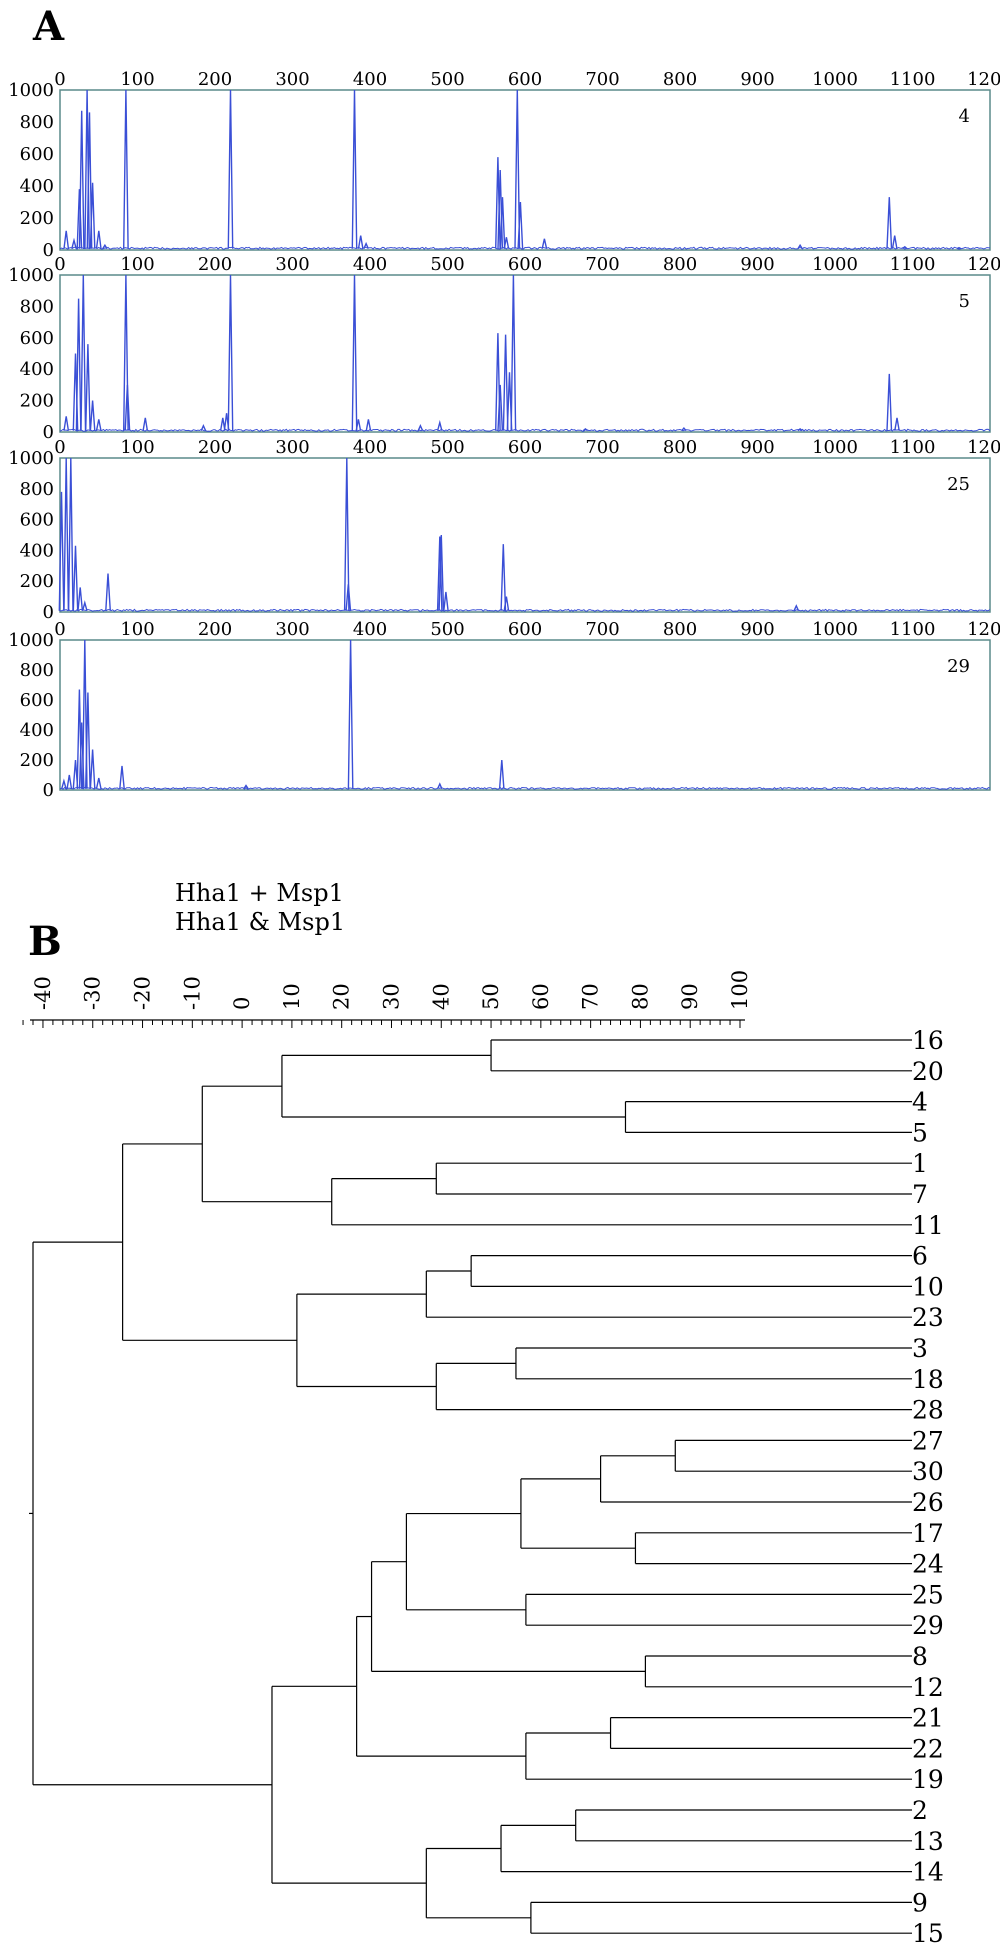  I want to click on axis-tick-label: 80, so click(640, 996).